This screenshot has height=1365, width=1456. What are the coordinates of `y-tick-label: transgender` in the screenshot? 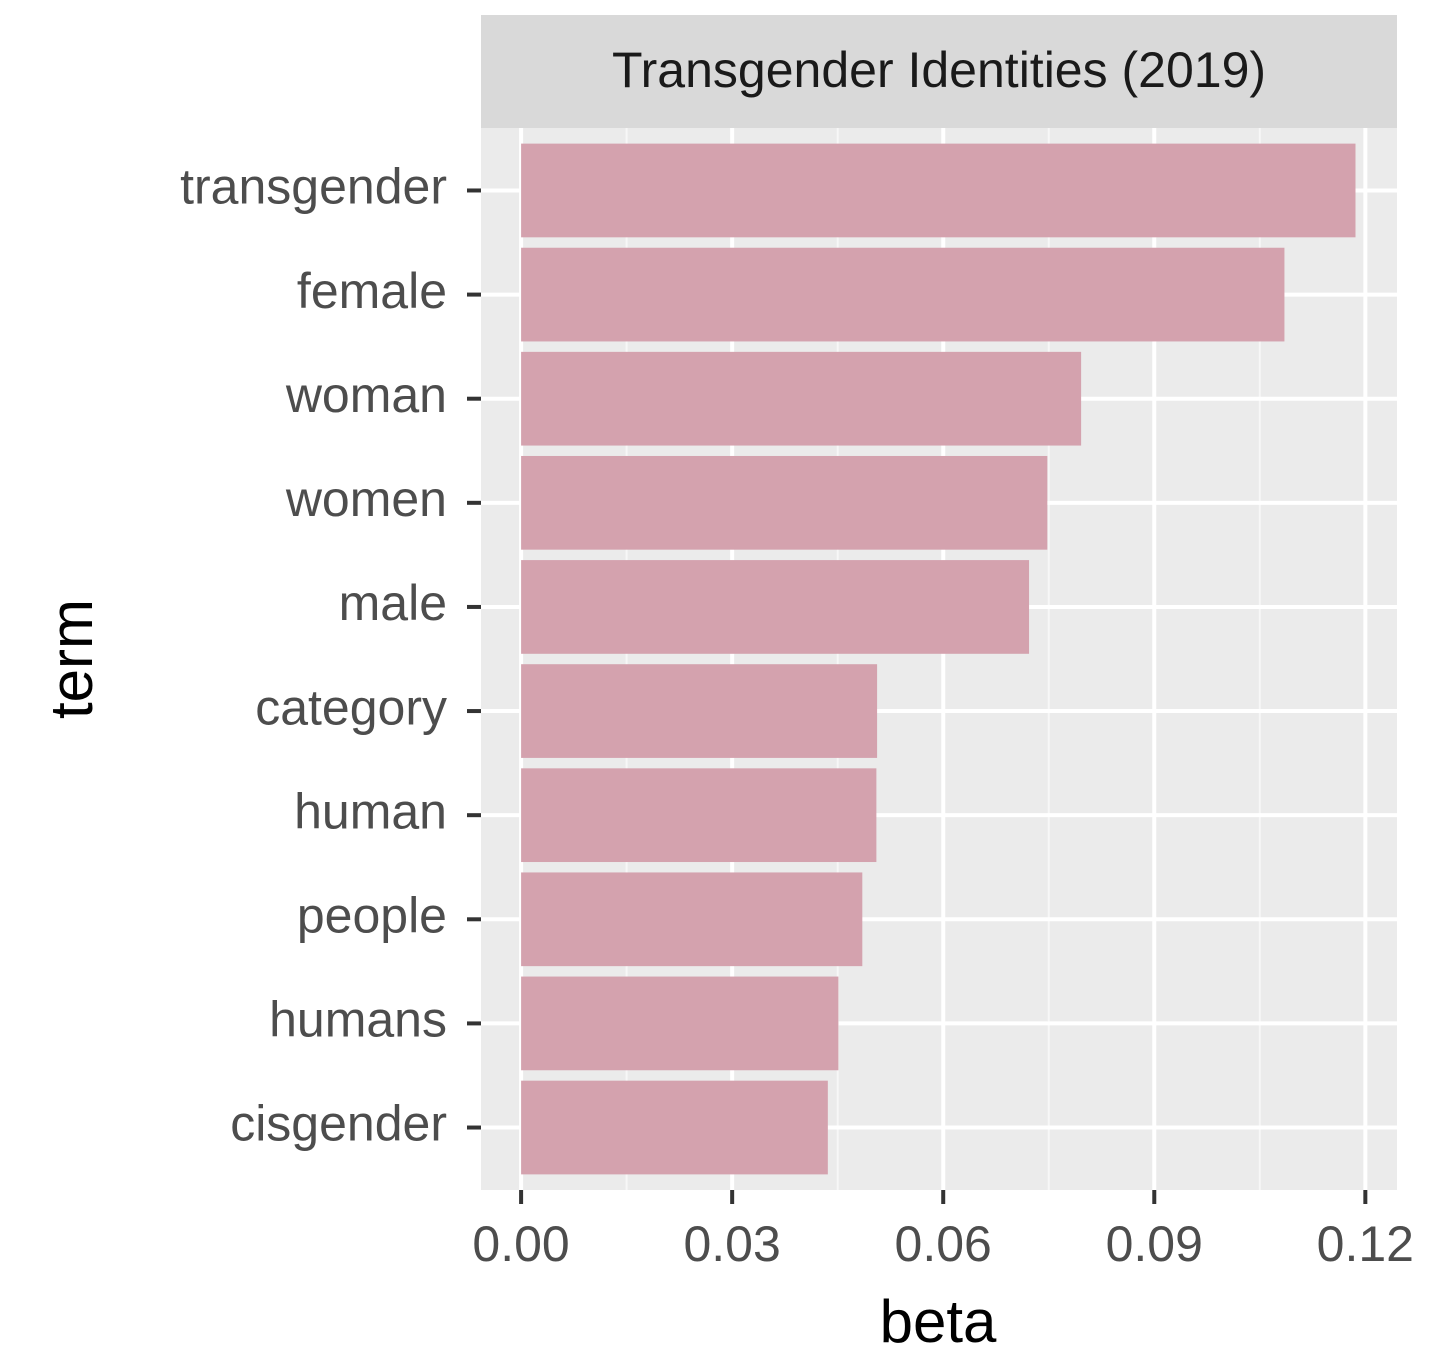 It's located at (313, 187).